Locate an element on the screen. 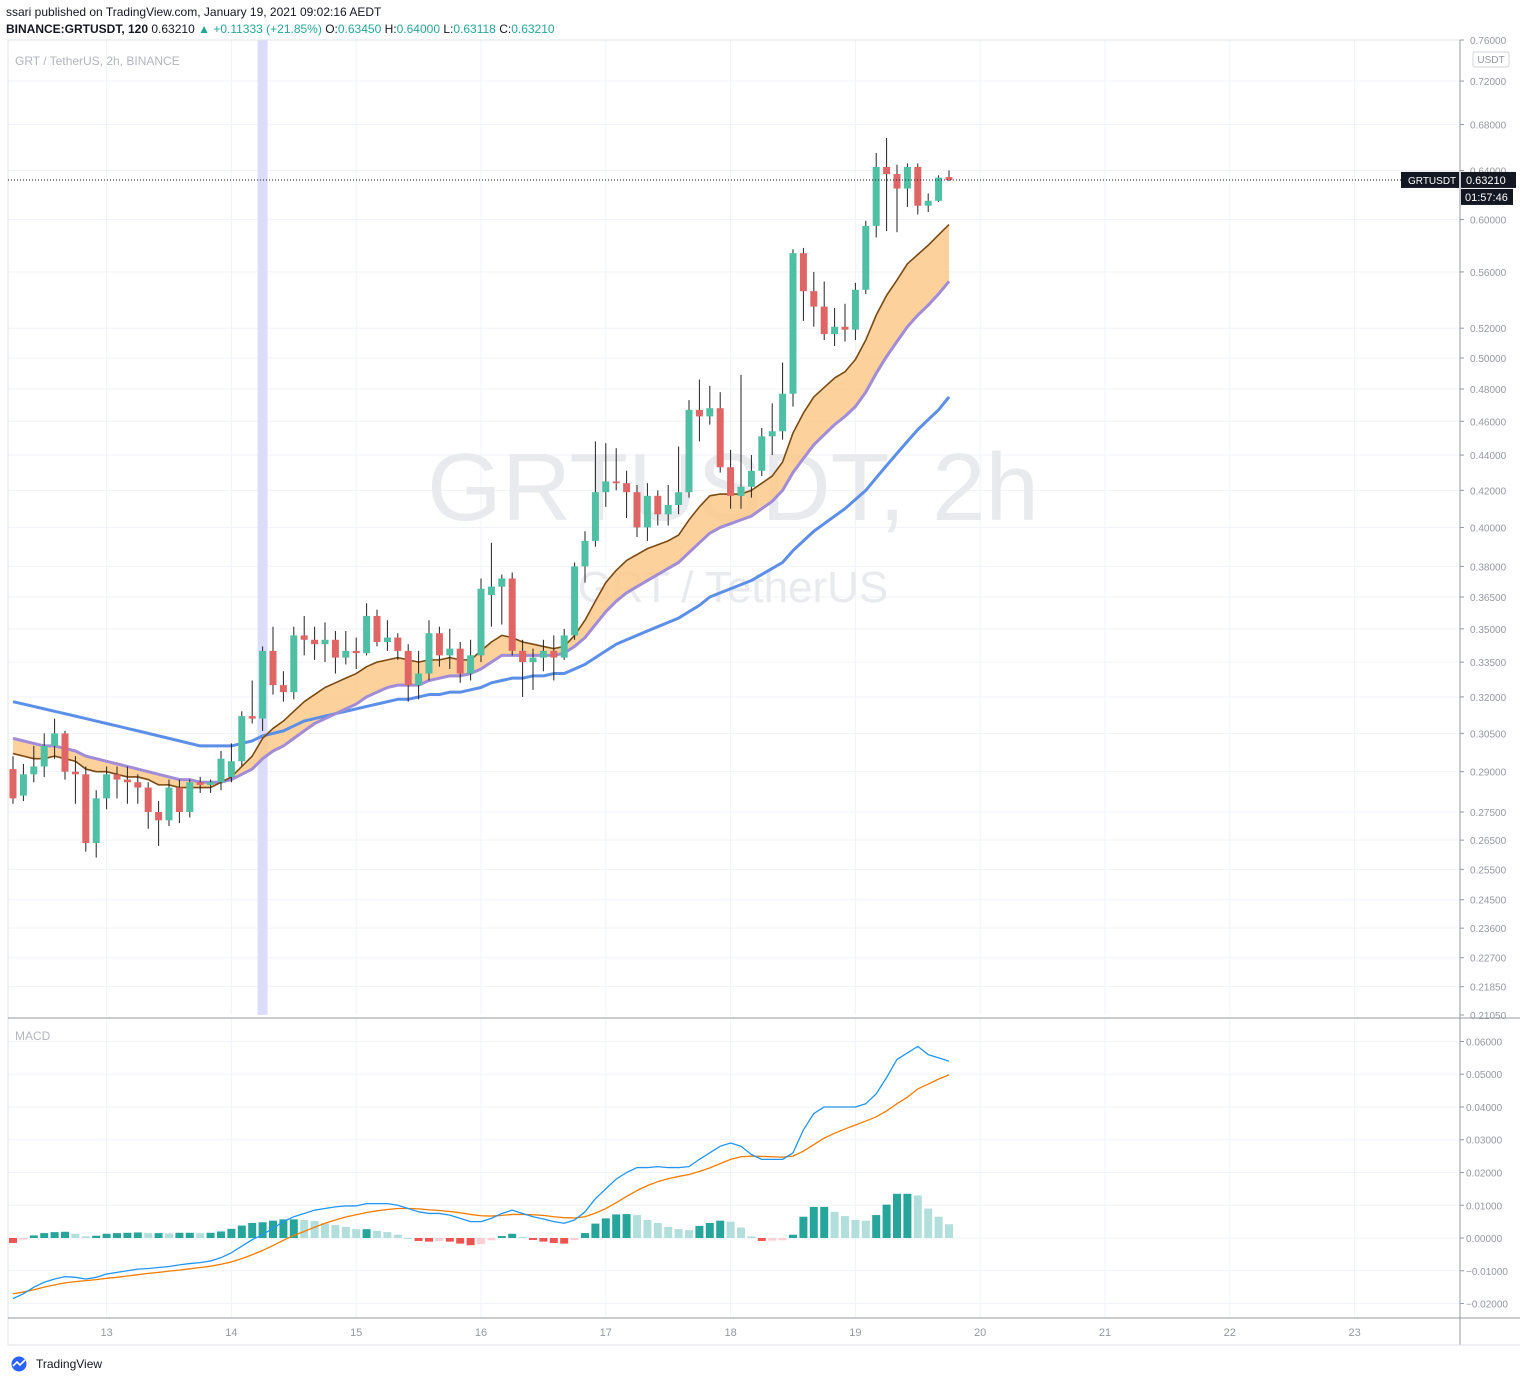  price-tick-label: 0.35000 is located at coordinates (1488, 630).